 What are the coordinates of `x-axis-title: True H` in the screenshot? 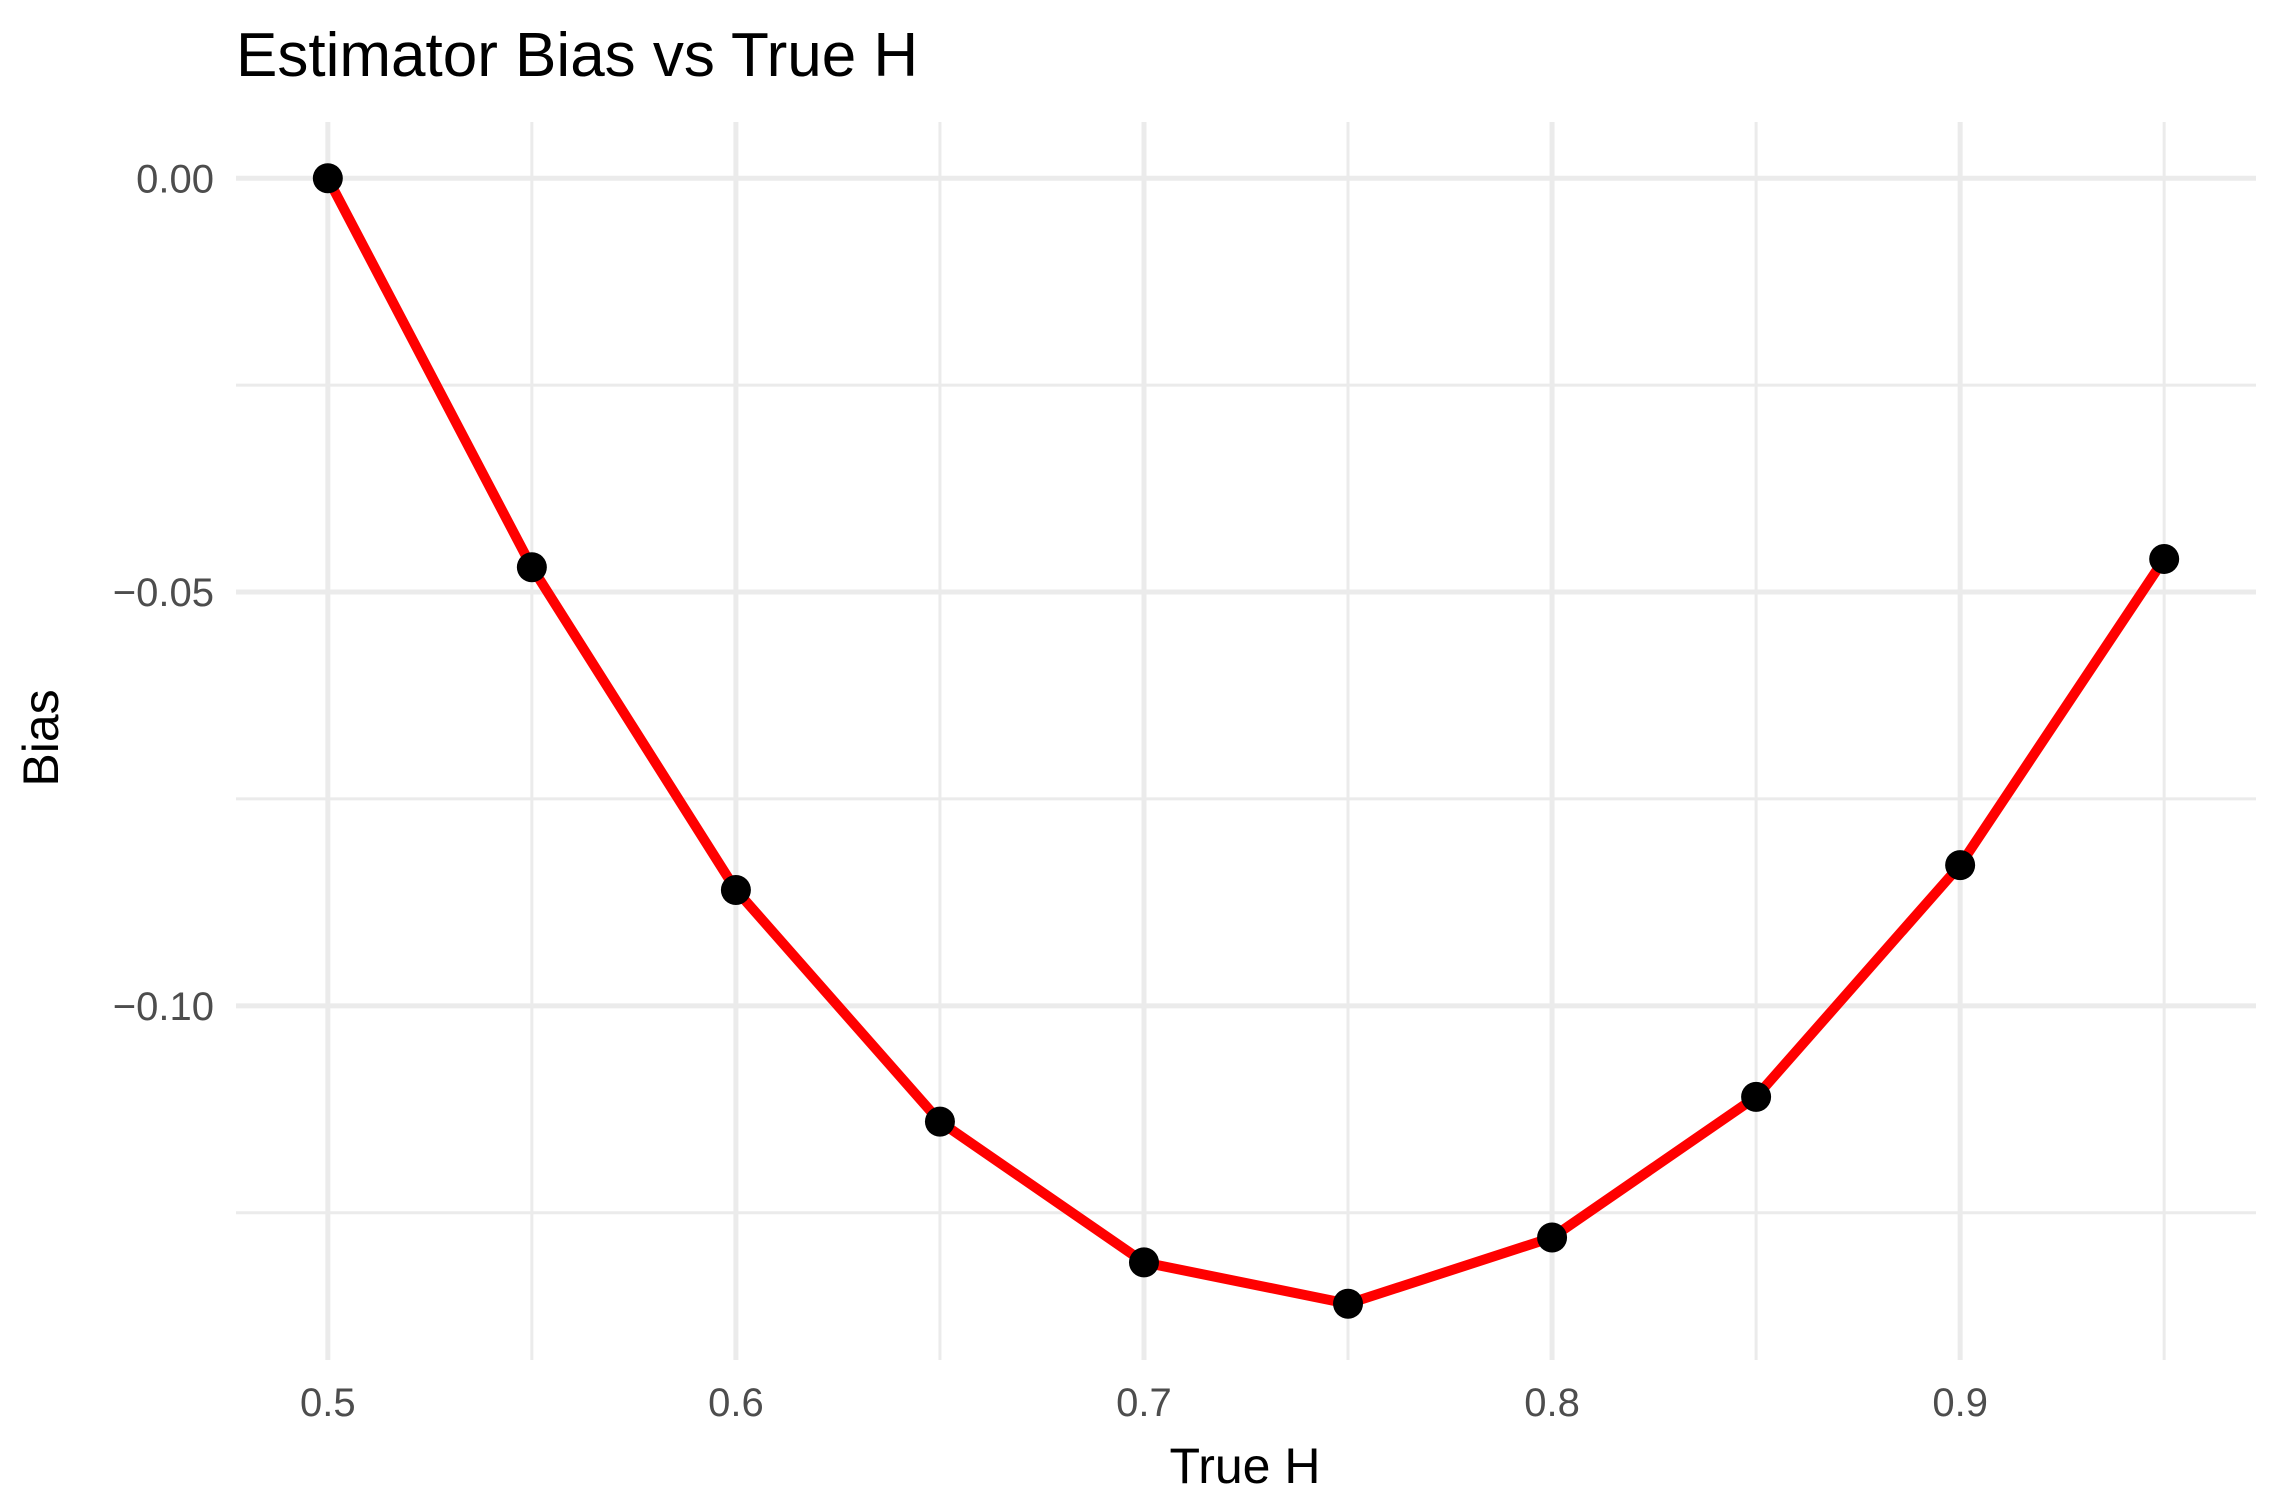 It's located at (1245, 1466).